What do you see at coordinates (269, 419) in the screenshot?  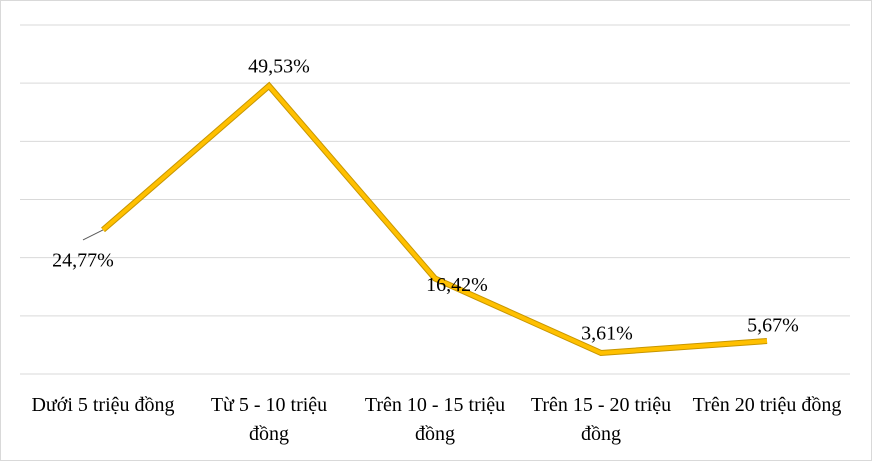 I see `x-tick-label: Từ 5 - 10 triệu đồng` at bounding box center [269, 419].